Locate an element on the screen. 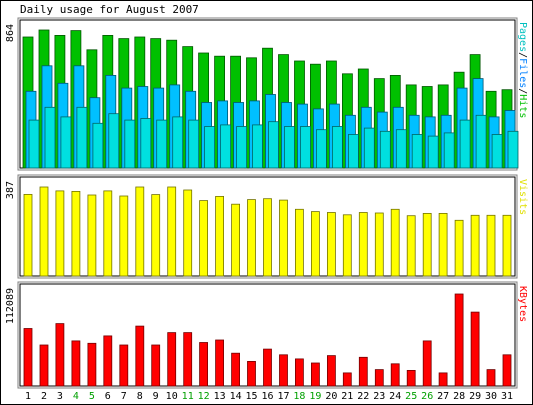  panel-series-label: Visits is located at coordinates (522, 197).